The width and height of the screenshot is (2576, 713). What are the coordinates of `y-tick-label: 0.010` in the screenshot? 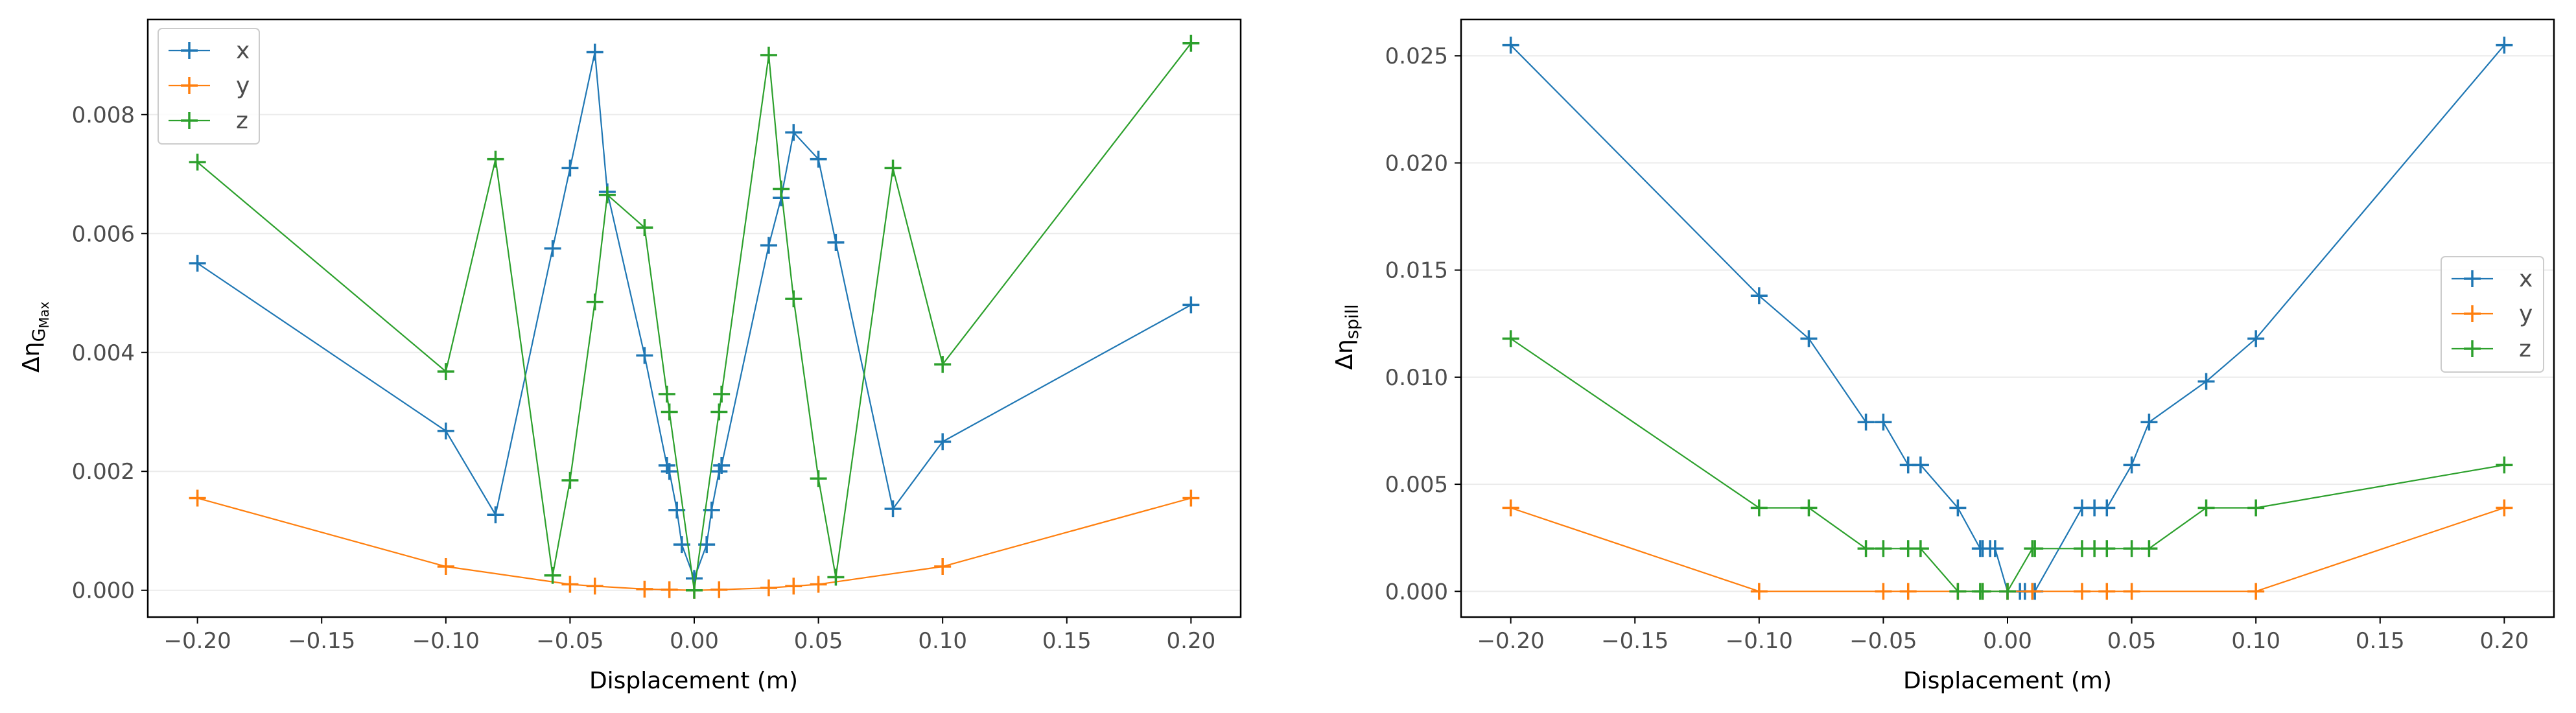 It's located at (1416, 378).